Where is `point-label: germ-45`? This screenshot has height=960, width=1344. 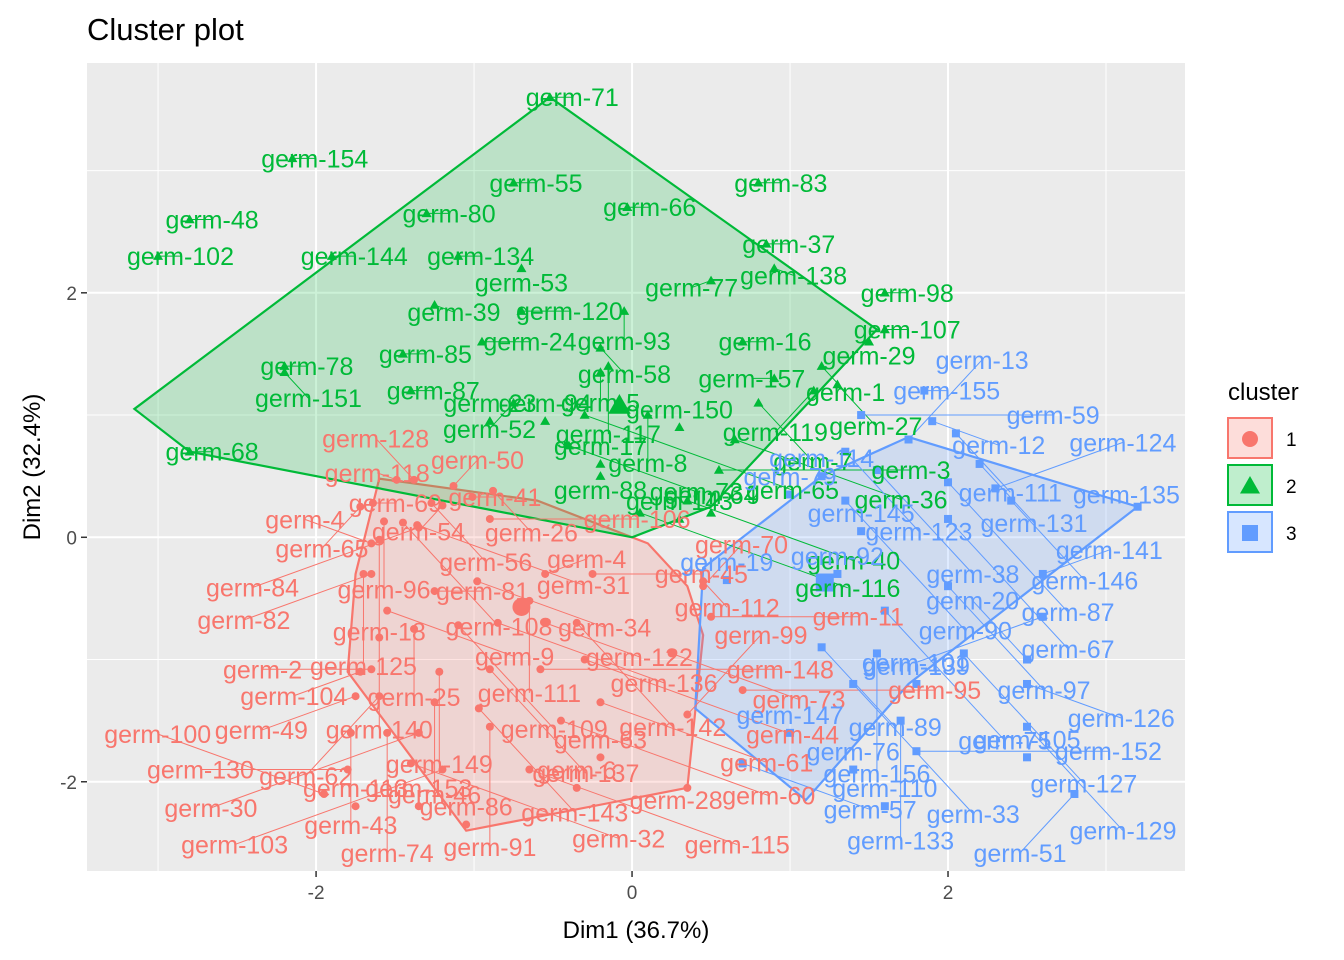 point-label: germ-45 is located at coordinates (701, 575).